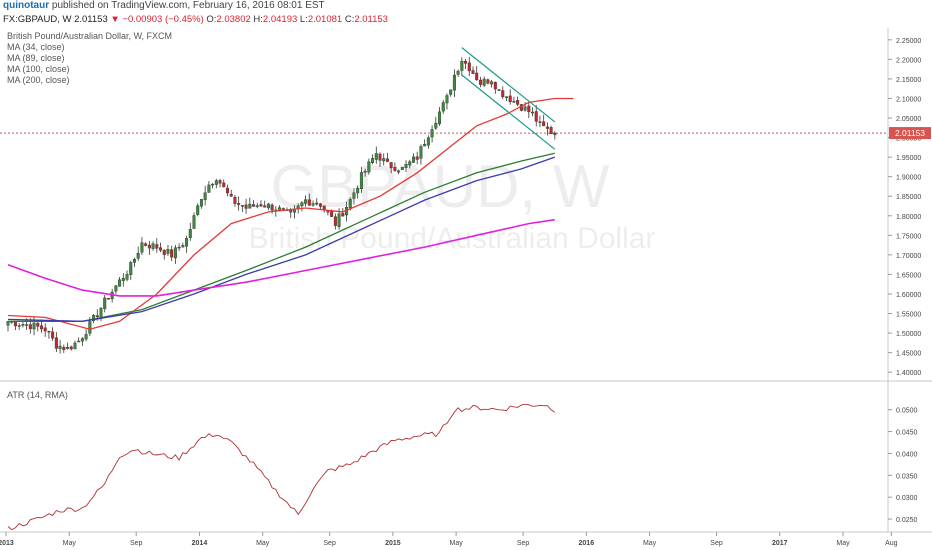 This screenshot has height=550, width=932. I want to click on atr-tick-label: 0.0450, so click(907, 433).